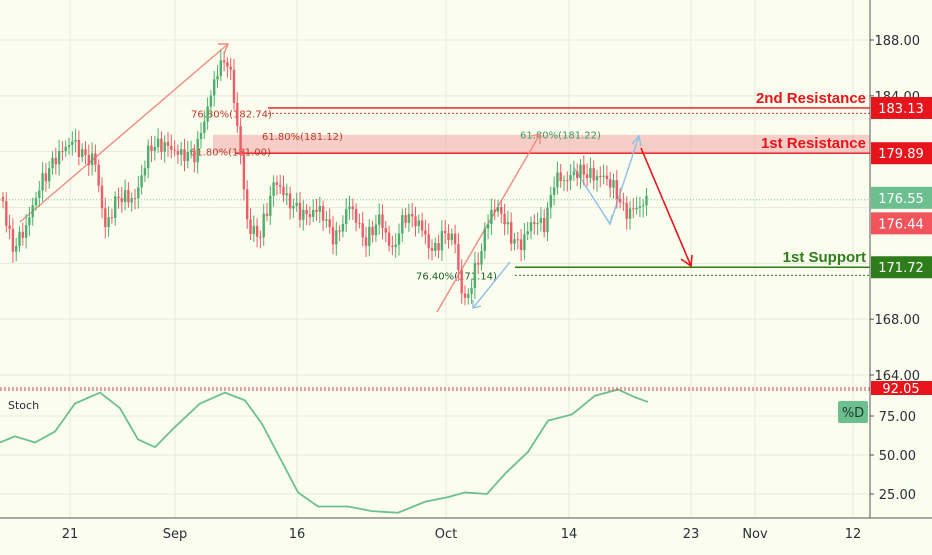  Describe the element at coordinates (224, 49) in the screenshot. I see `arrow-august-up-head` at that location.